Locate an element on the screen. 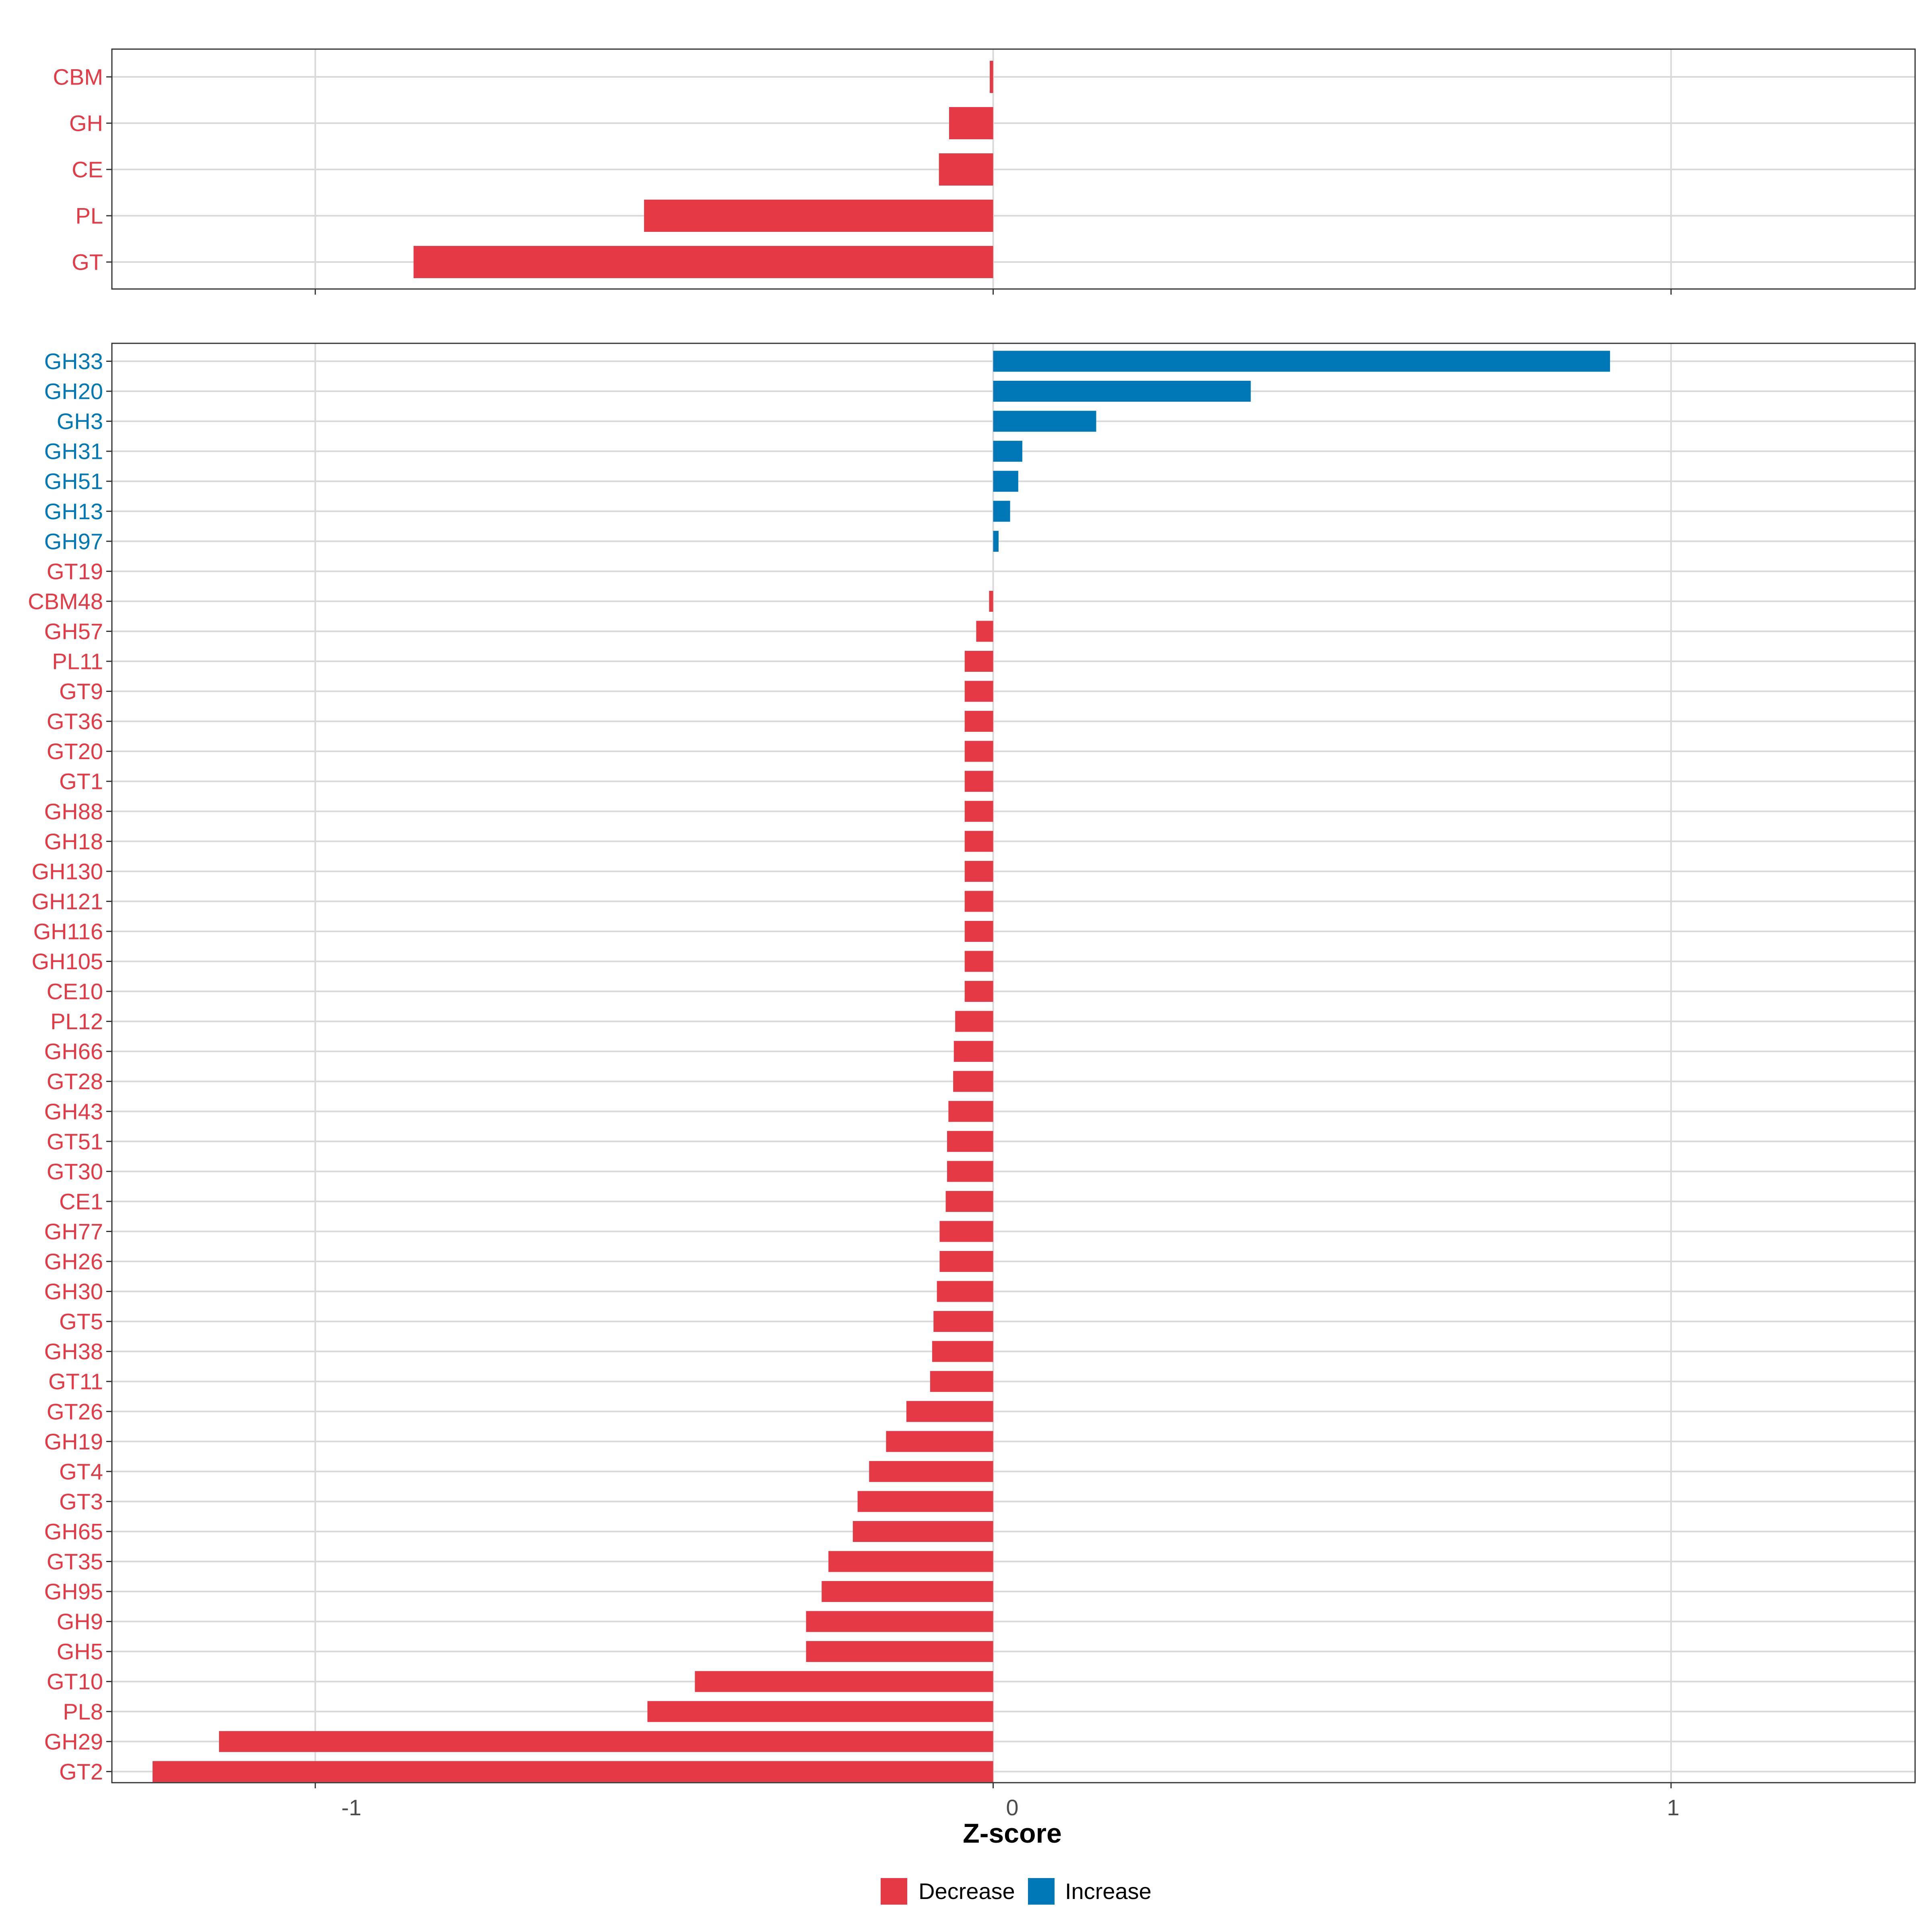 The height and width of the screenshot is (1932, 1932). bottom-bar-gh5 is located at coordinates (899, 1651).